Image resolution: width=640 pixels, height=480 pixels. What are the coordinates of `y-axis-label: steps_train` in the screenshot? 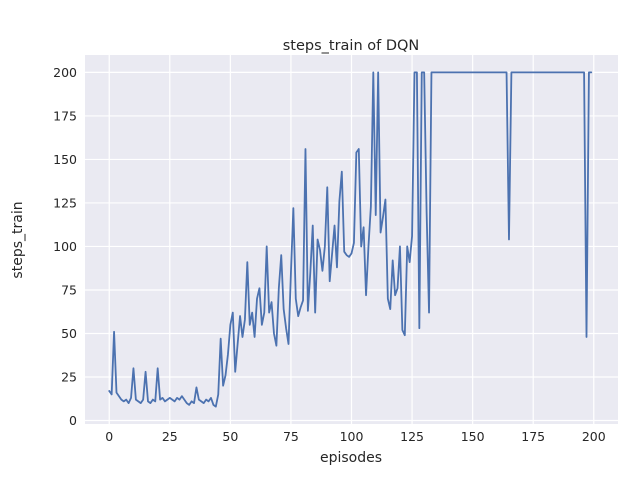 It's located at (18, 239).